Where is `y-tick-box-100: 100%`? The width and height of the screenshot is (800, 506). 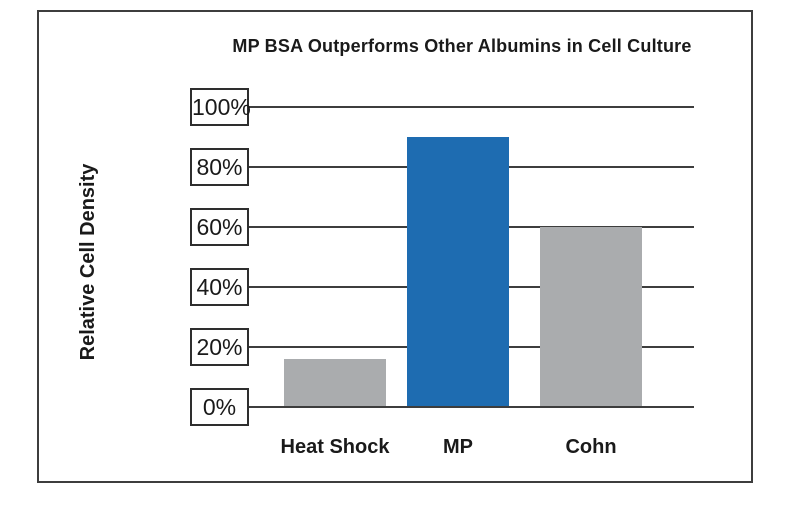
y-tick-box-100: 100% is located at coordinates (220, 107).